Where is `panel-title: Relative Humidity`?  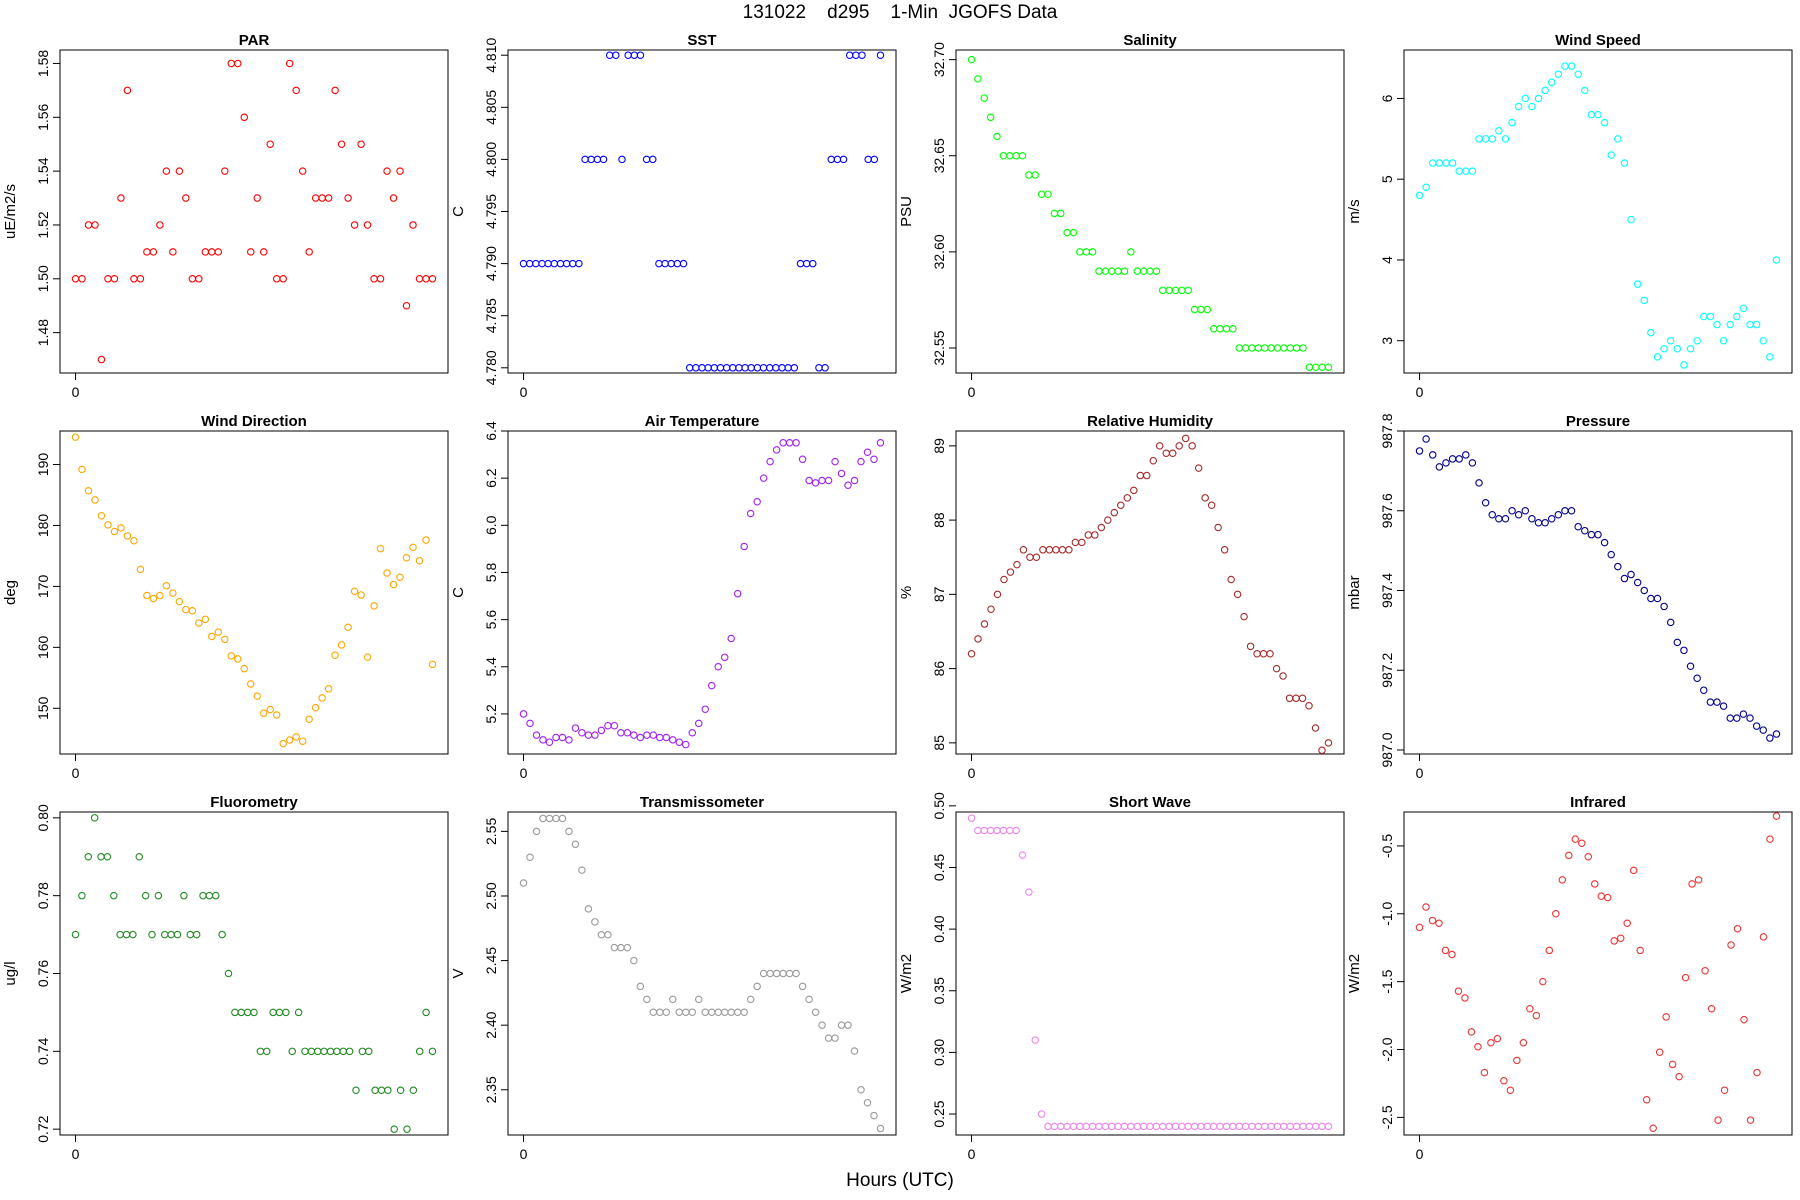
panel-title: Relative Humidity is located at coordinates (1150, 421).